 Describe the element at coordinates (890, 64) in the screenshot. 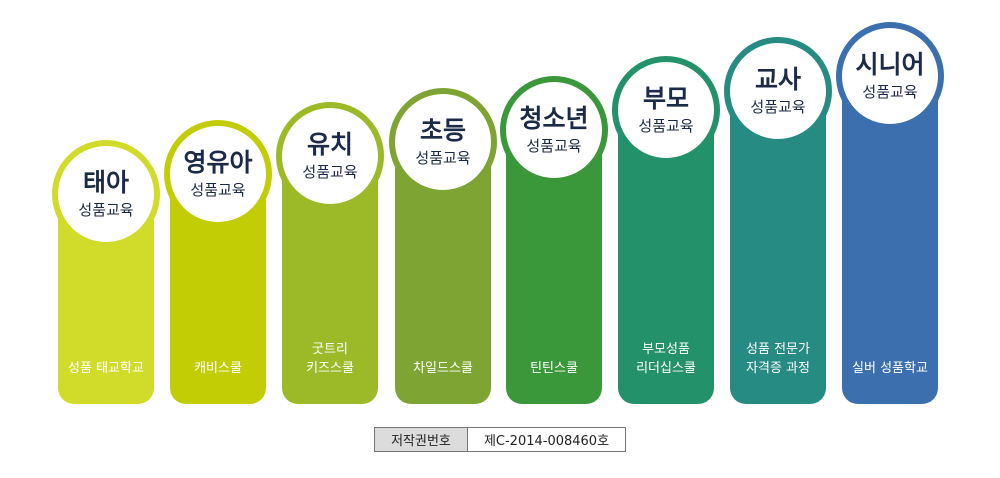

I see `stage-title: 시니어` at that location.